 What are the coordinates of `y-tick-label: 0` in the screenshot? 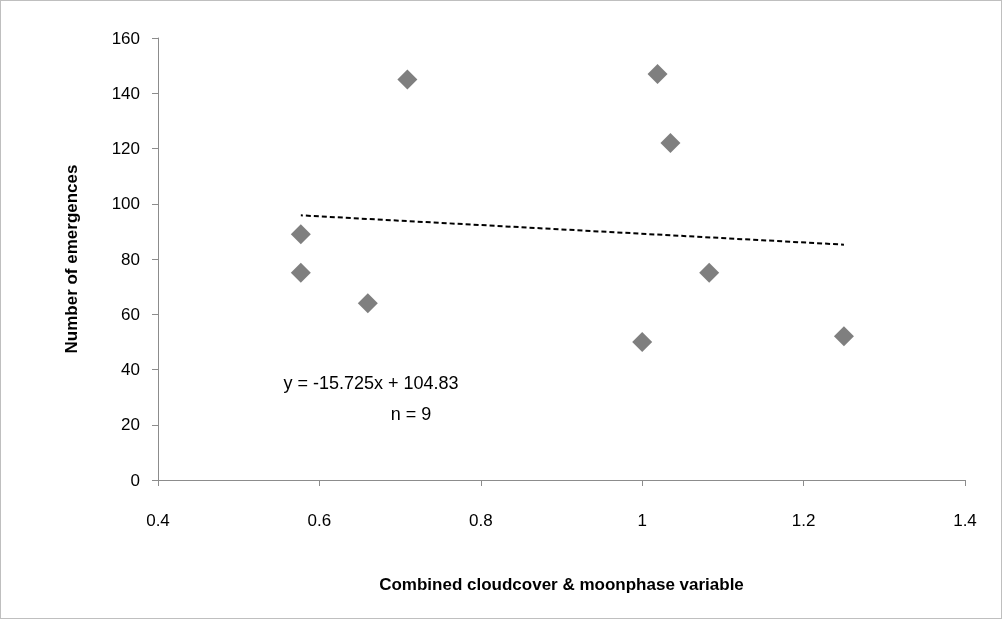 It's located at (135, 480).